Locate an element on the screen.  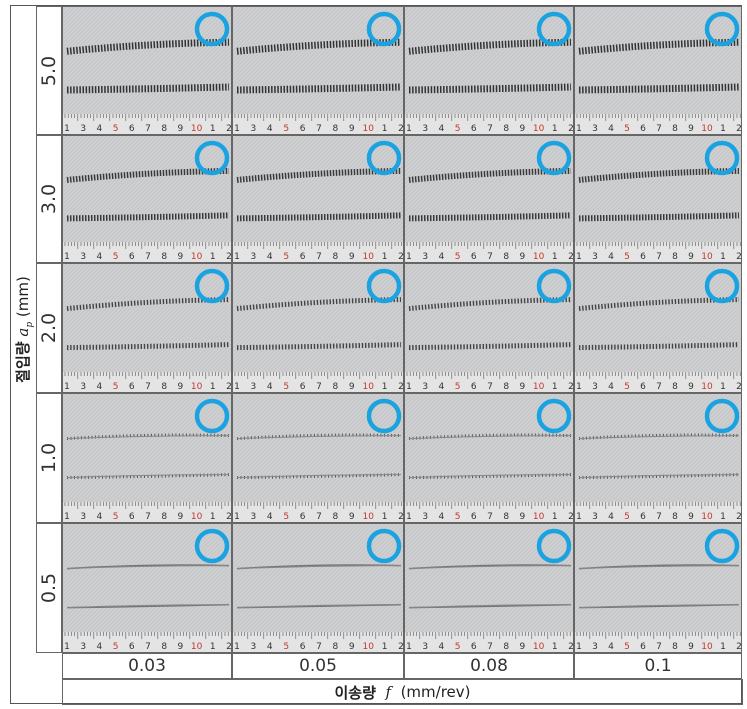
row-label: 3.0 is located at coordinates (49, 199).